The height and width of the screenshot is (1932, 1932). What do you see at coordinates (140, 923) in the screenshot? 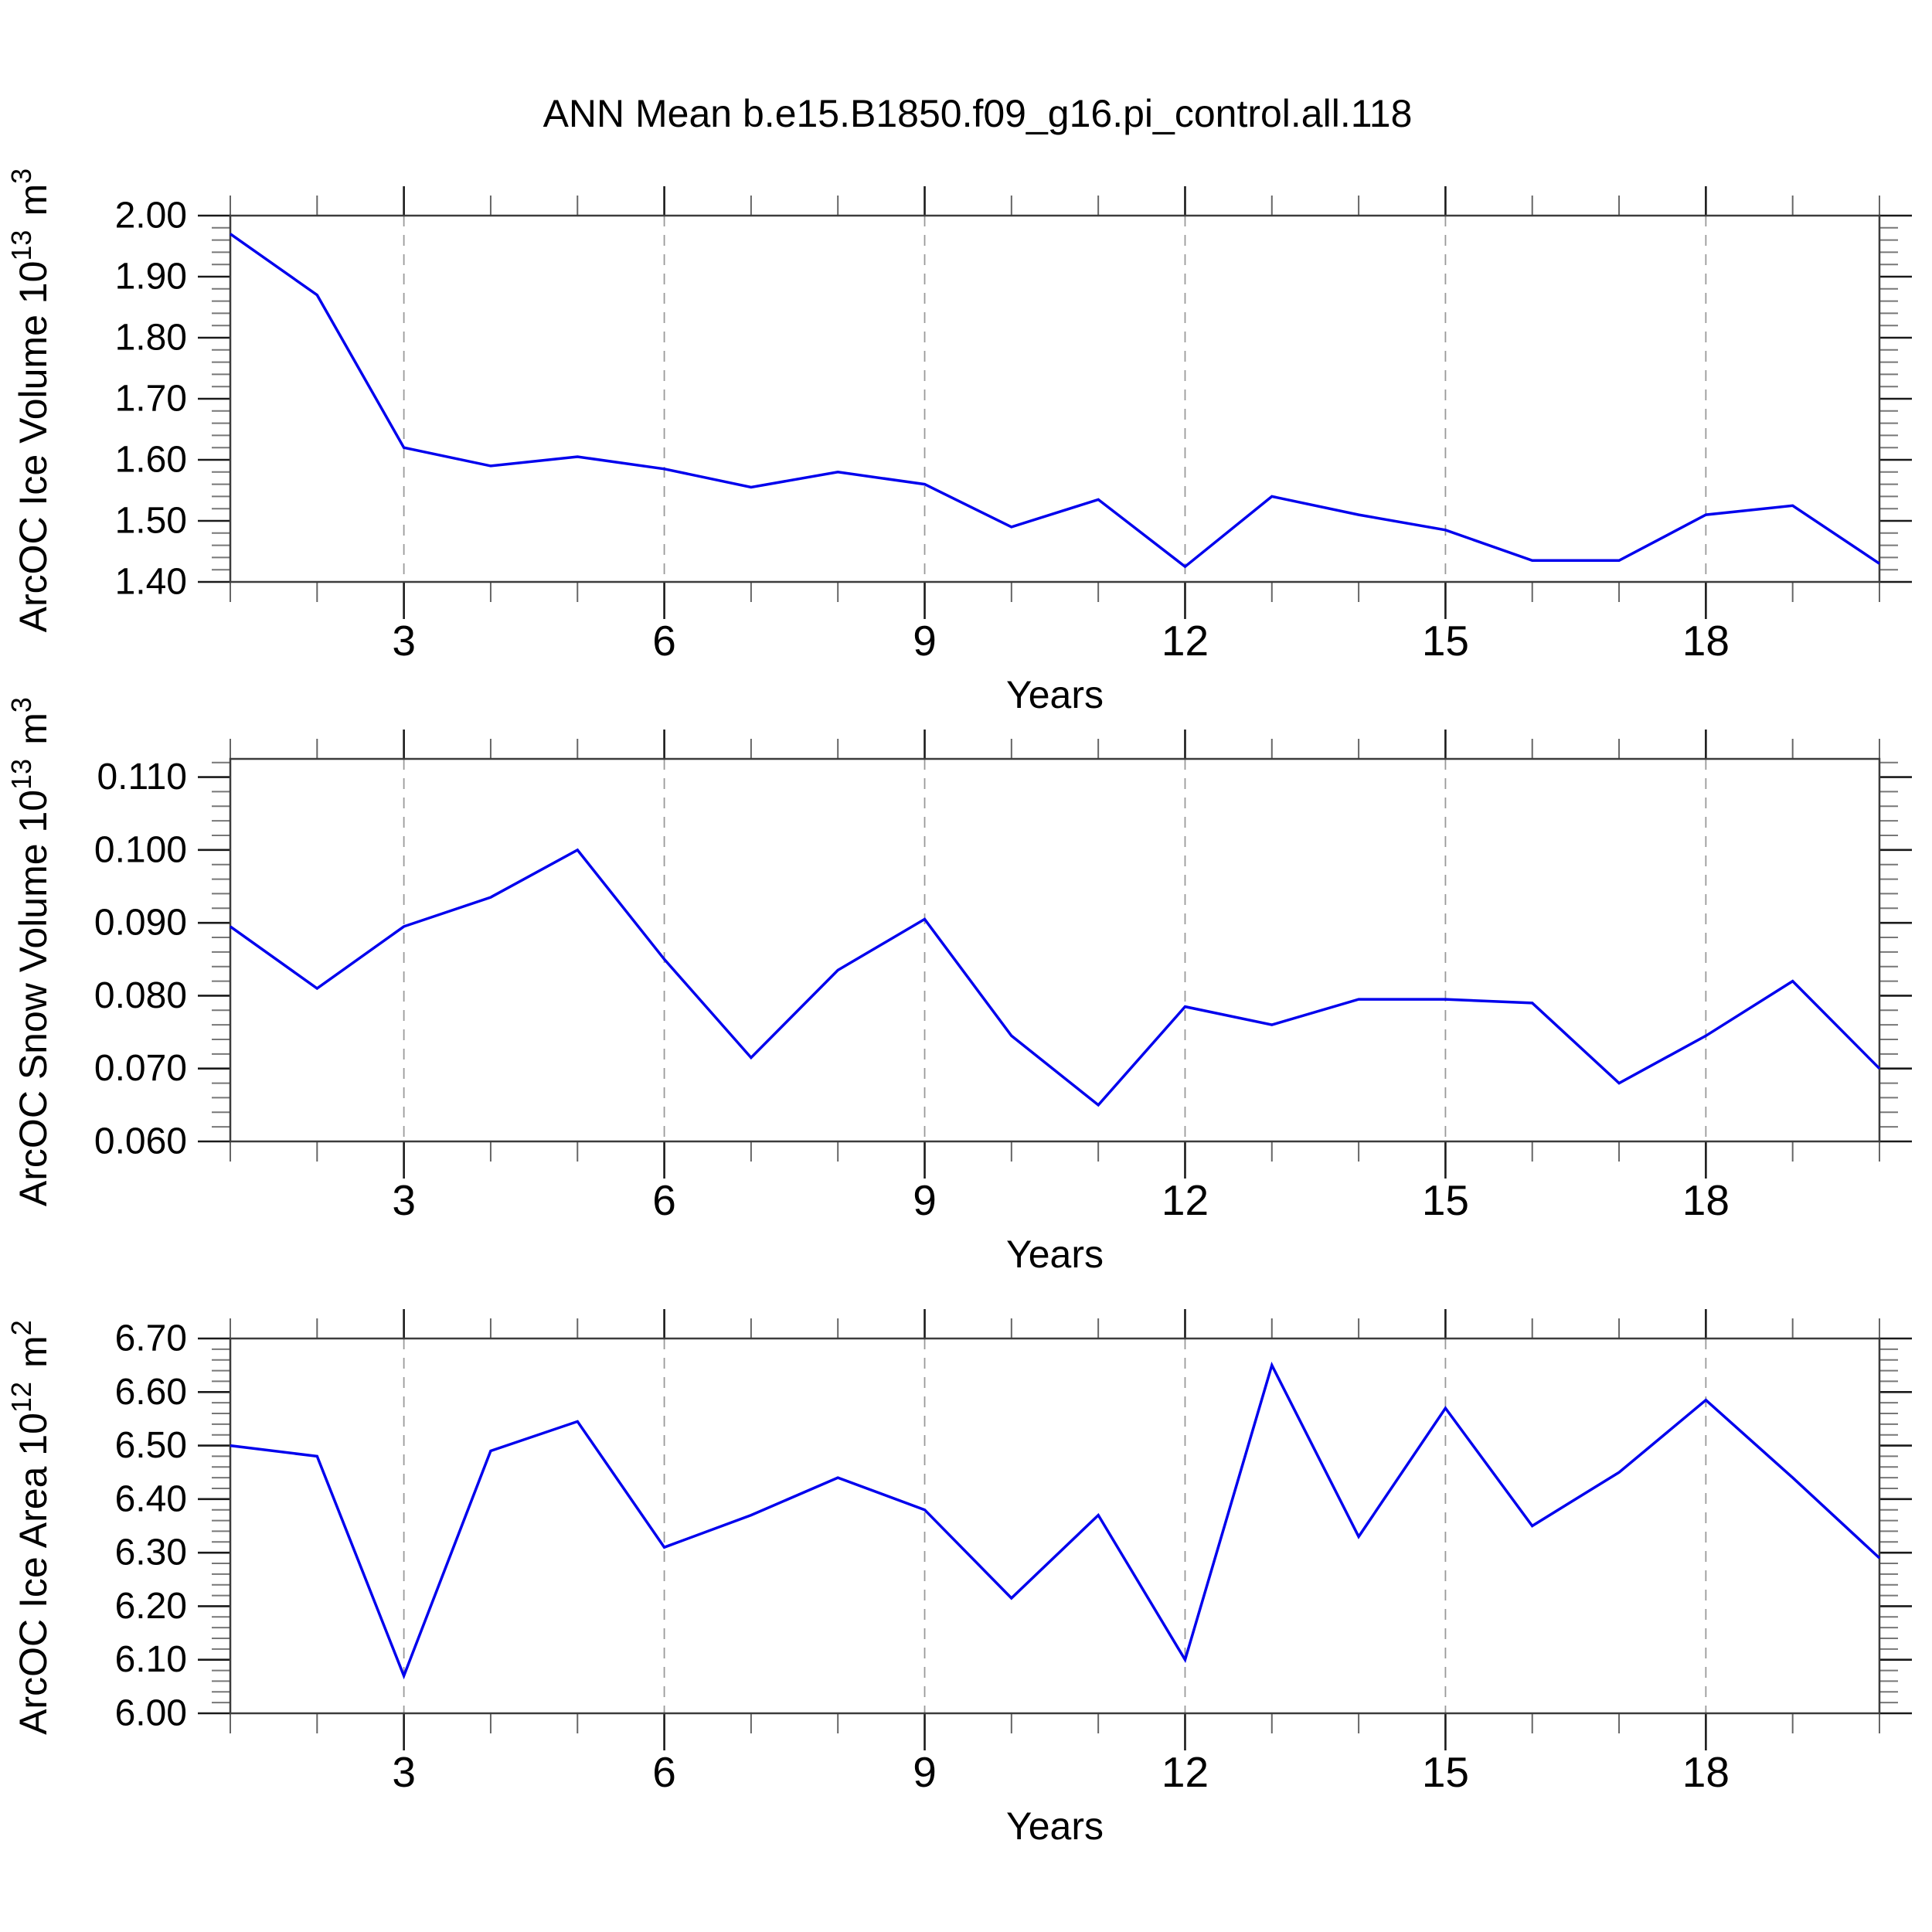
I see `y-tick-label: 0.090` at bounding box center [140, 923].